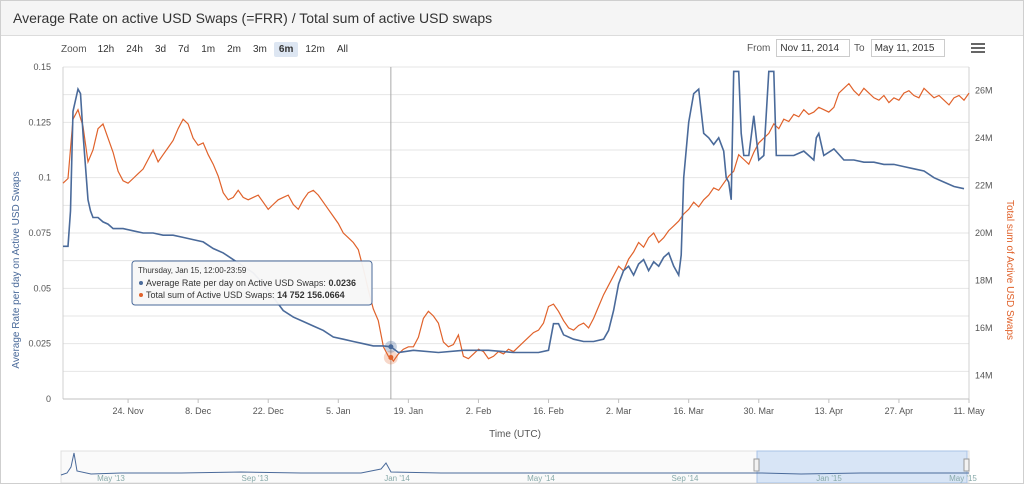 The image size is (1024, 484). Describe the element at coordinates (963, 478) in the screenshot. I see `navigator-label: May '15` at that location.